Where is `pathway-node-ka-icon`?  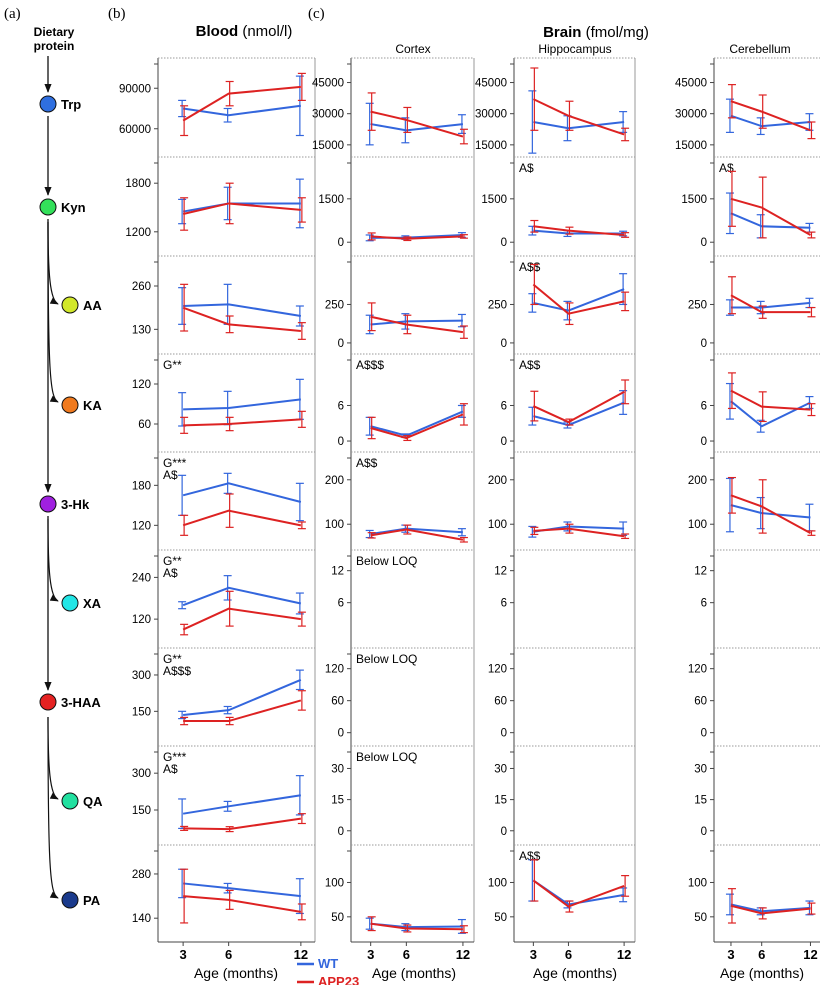 pathway-node-ka-icon is located at coordinates (70, 405).